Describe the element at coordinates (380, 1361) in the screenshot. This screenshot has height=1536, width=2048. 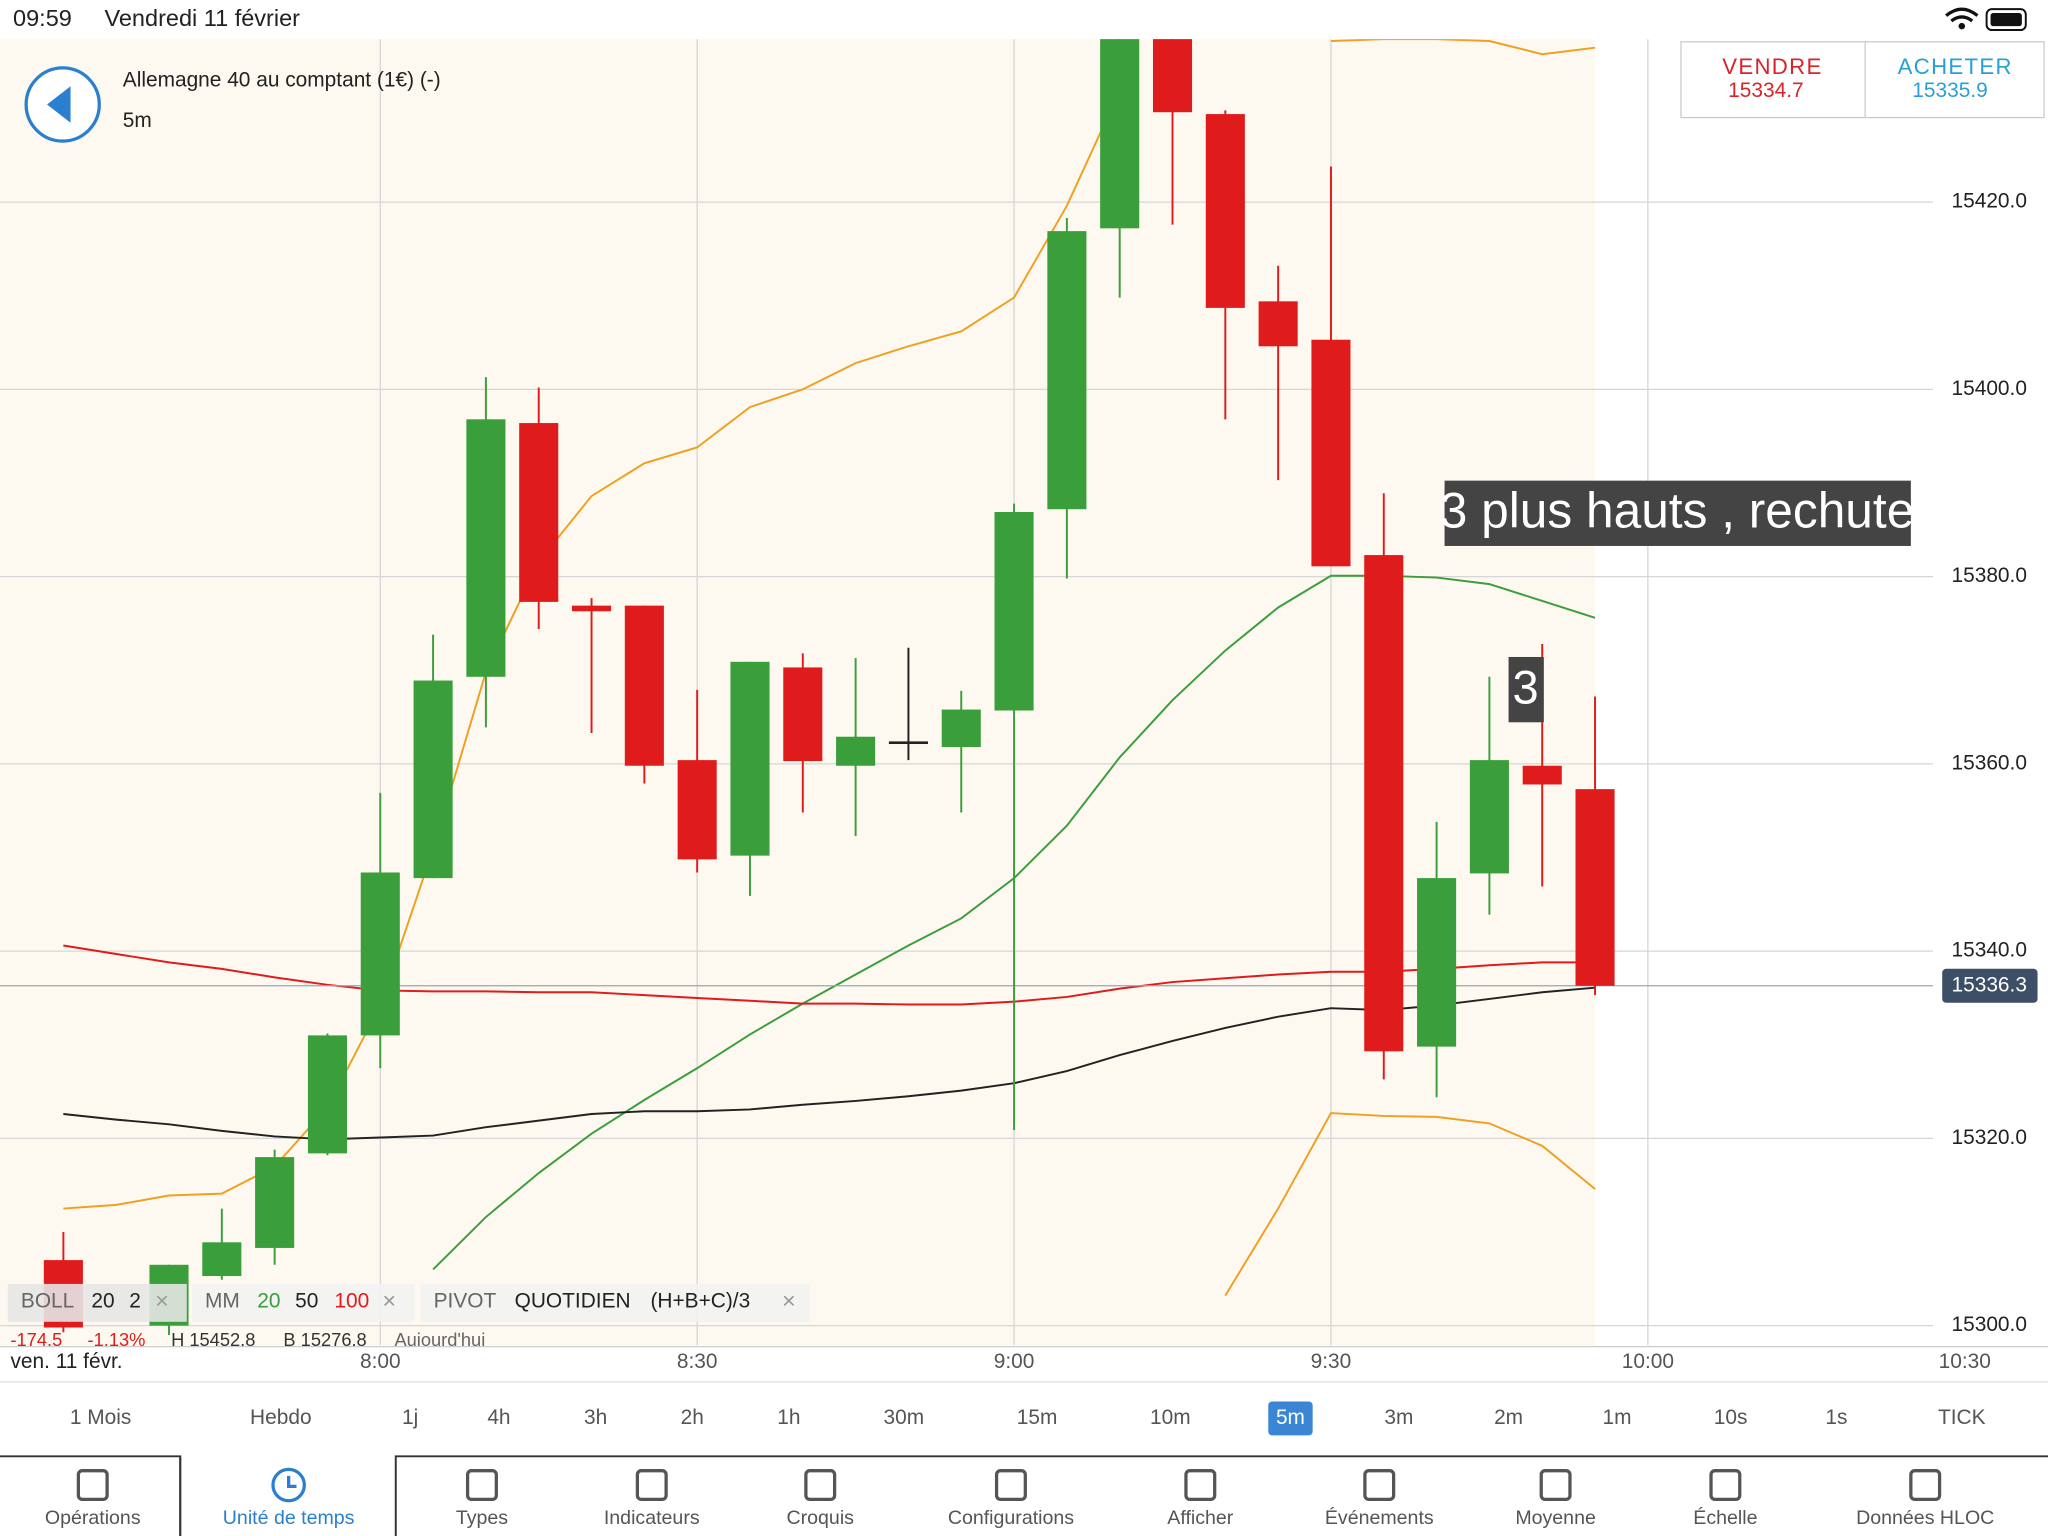
I see `x-tick-label: 8:00` at that location.